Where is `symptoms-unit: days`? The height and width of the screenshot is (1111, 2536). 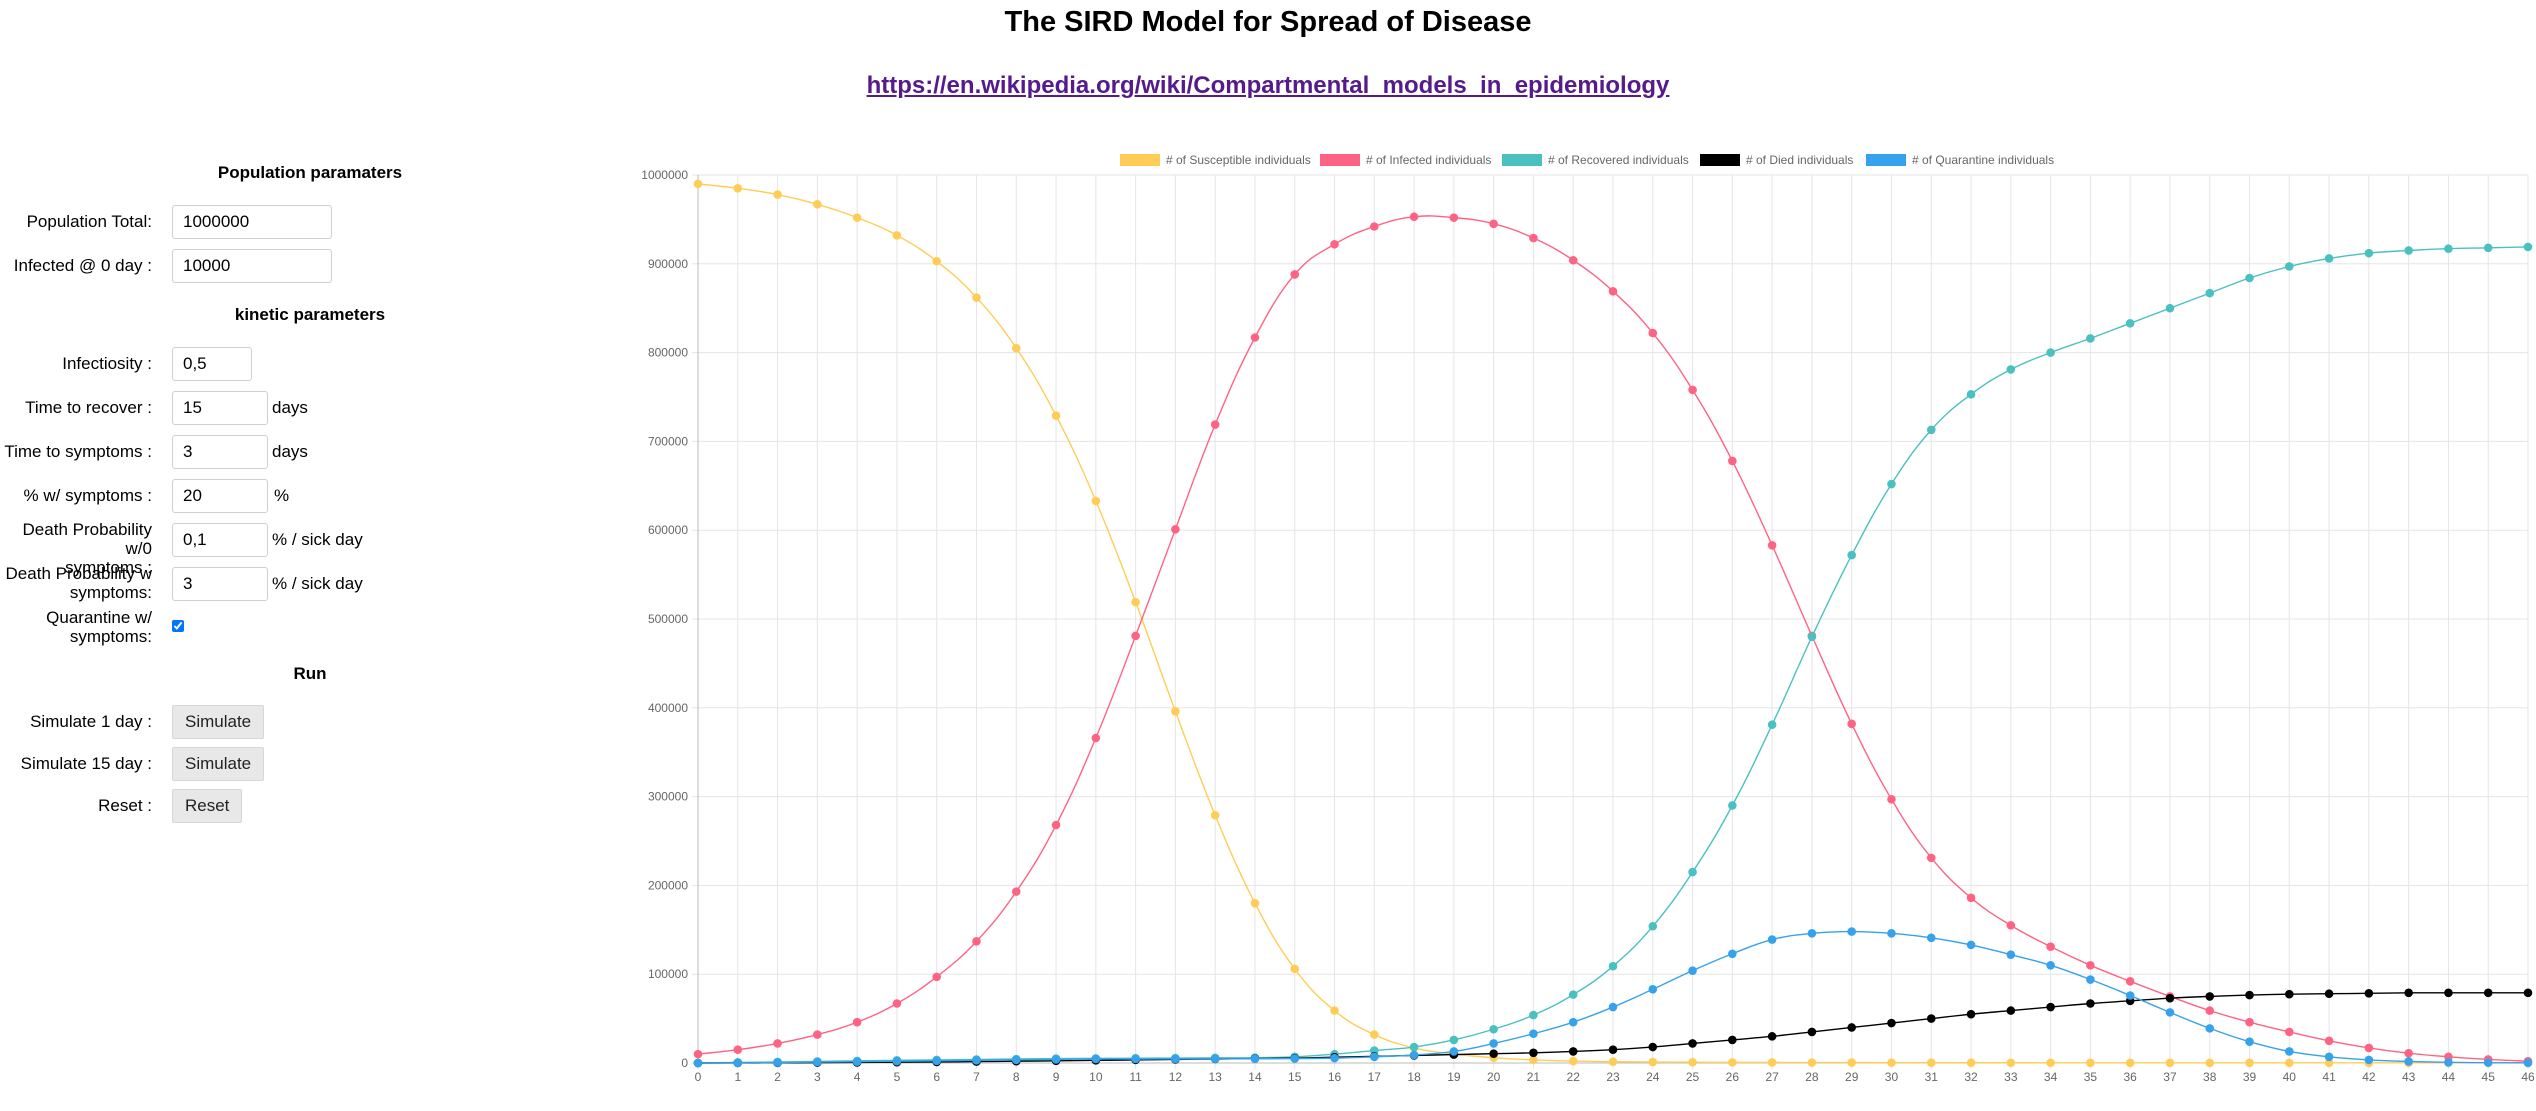 symptoms-unit: days is located at coordinates (290, 451).